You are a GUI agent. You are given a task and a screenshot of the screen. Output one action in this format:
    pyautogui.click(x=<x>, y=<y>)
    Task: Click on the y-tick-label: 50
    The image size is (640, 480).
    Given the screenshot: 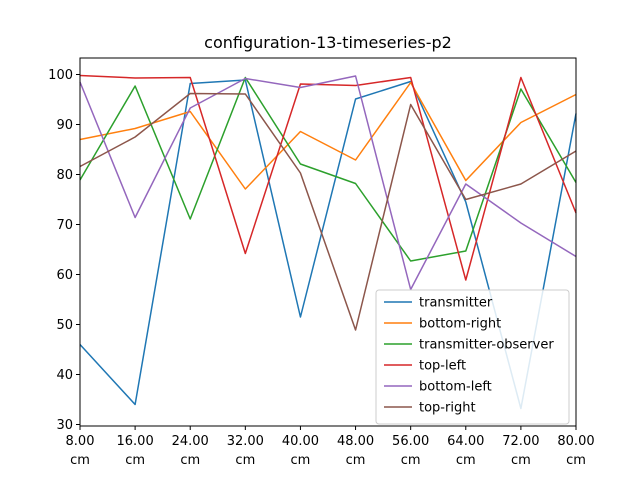 What is the action you would take?
    pyautogui.click(x=64, y=325)
    